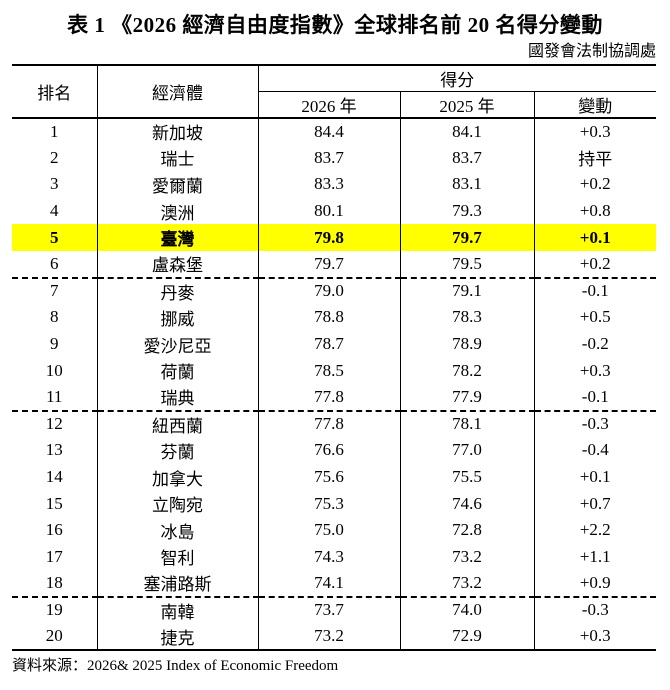  What do you see at coordinates (591, 51) in the screenshot?
I see `agency-subtitle: 國發會法制協調處` at bounding box center [591, 51].